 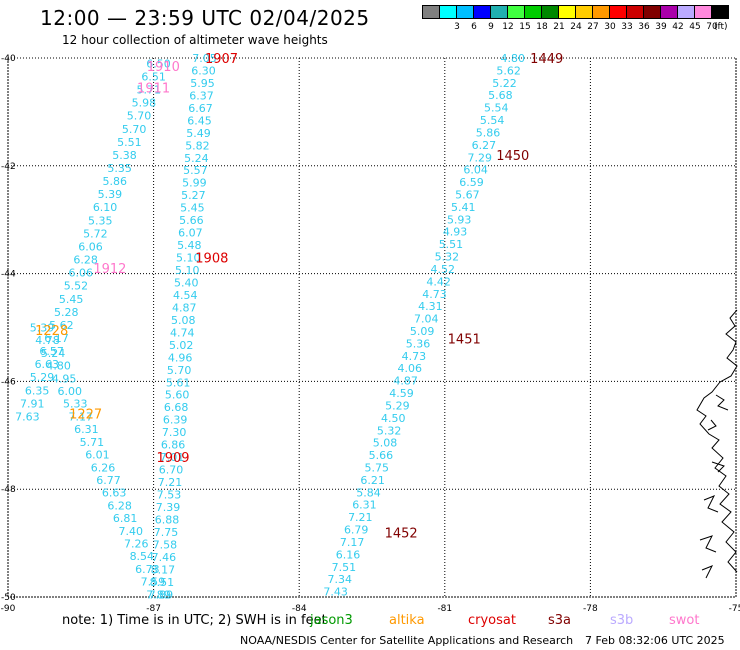 What do you see at coordinates (182, 332) in the screenshot?
I see `wave-height-value: 4.74` at bounding box center [182, 332].